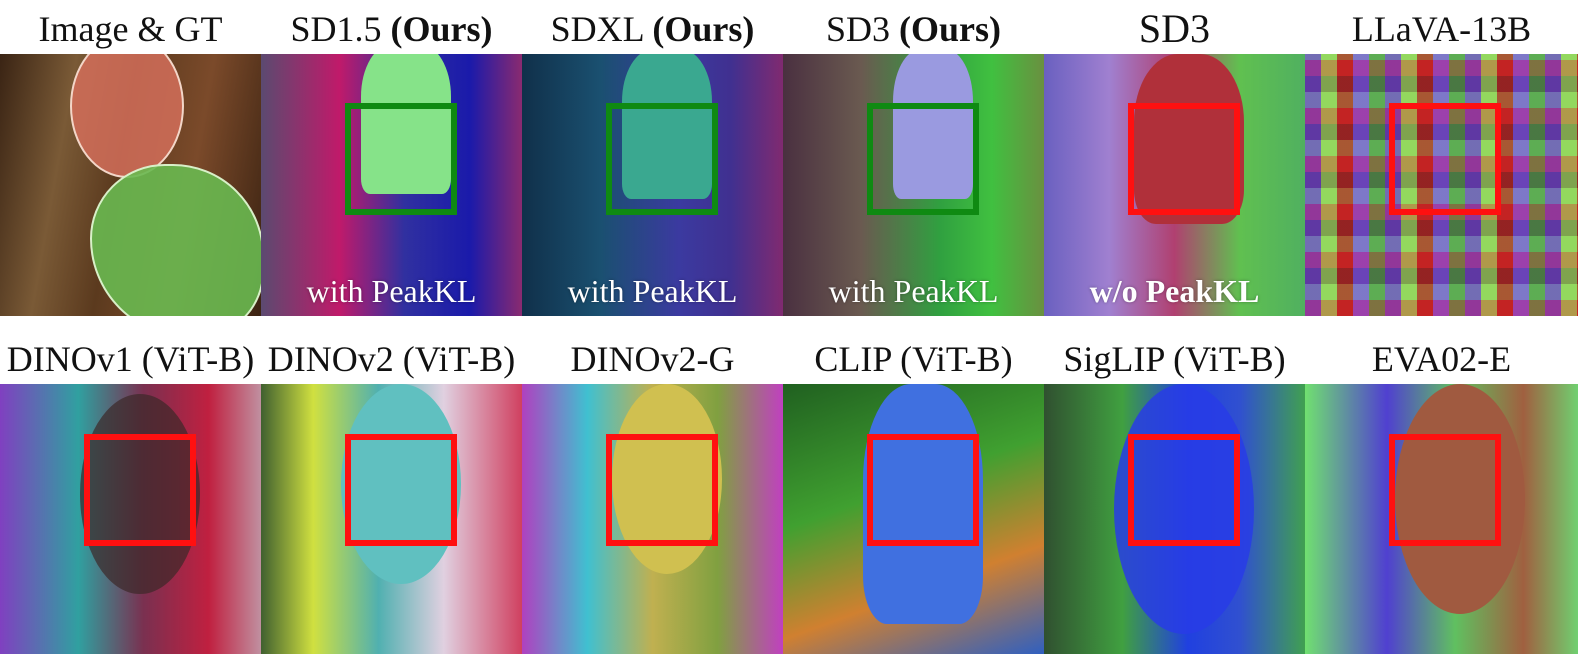 This screenshot has width=1578, height=654. I want to click on tile-sd3-ours: with PeakKL, so click(913, 185).